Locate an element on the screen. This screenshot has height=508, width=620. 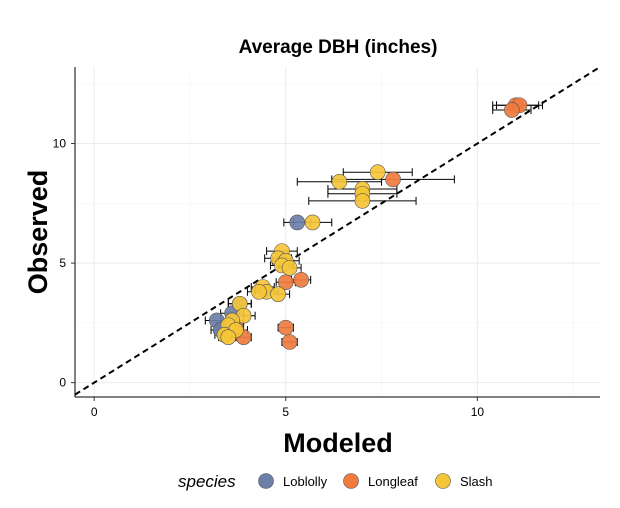
chart-title: Average DBH (inches) is located at coordinates (338, 47).